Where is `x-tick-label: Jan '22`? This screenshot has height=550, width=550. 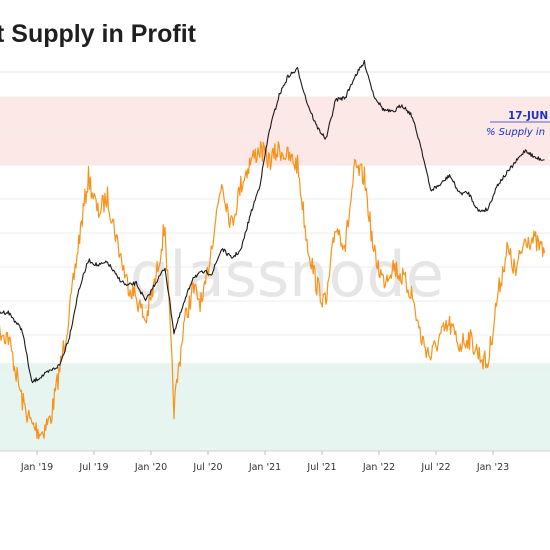 x-tick-label: Jan '22 is located at coordinates (378, 467).